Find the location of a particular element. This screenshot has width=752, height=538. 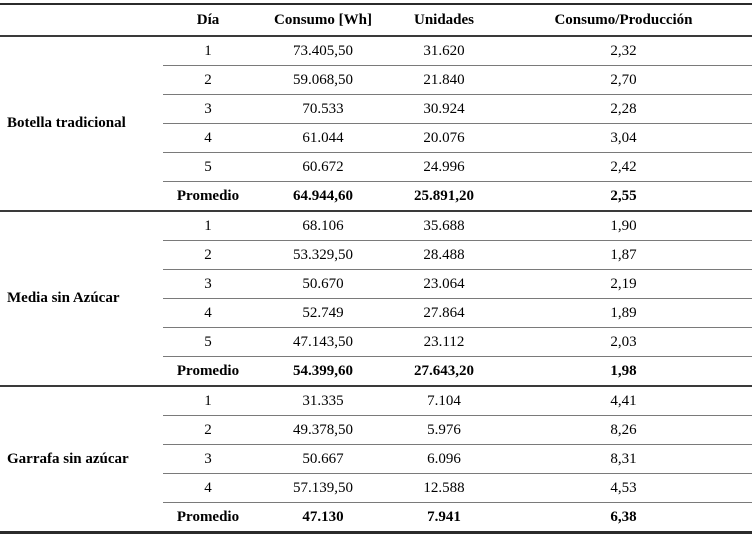

cell-ratio: 3,04 is located at coordinates (623, 138).